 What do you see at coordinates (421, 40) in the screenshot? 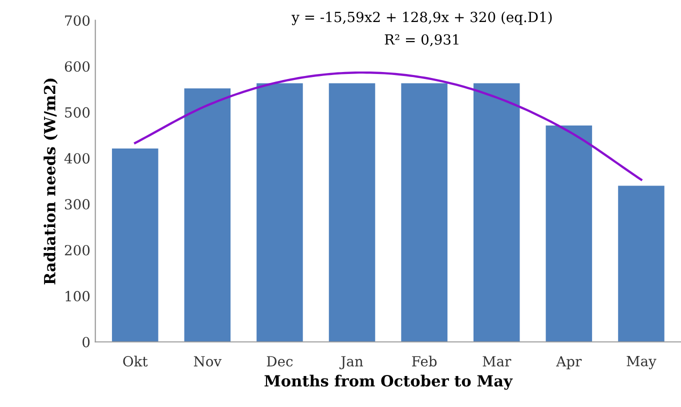
I see `annotation: R² = 0,931` at bounding box center [421, 40].